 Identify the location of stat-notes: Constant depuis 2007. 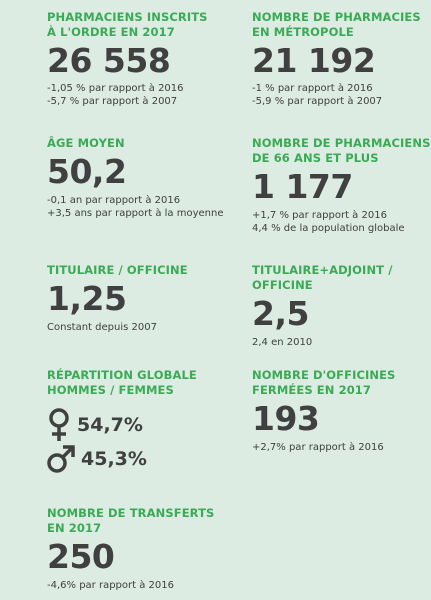
(102, 327).